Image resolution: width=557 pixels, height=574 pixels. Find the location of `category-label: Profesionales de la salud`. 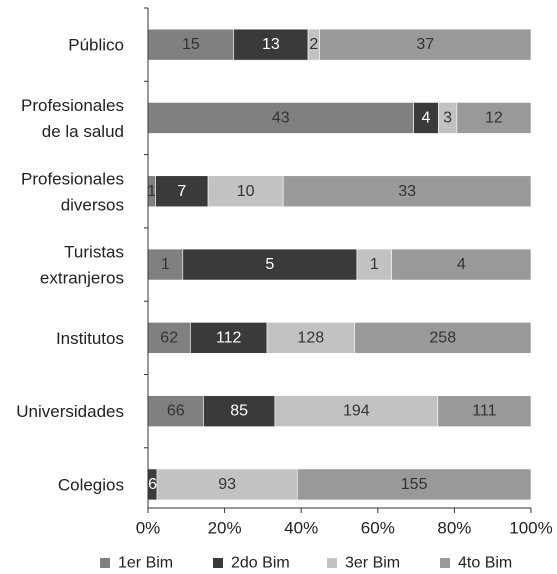

category-label: Profesionales de la salud is located at coordinates (72, 117).